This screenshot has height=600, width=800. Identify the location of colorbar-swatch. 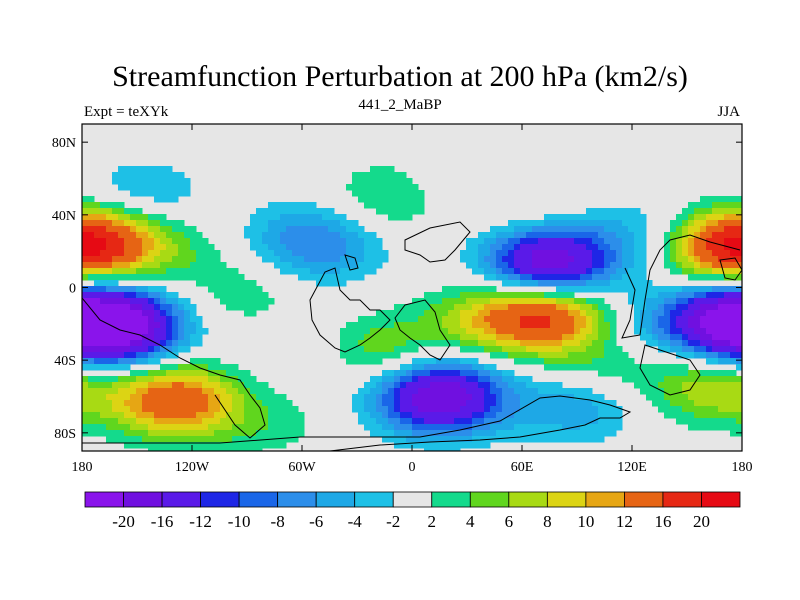
(528, 499).